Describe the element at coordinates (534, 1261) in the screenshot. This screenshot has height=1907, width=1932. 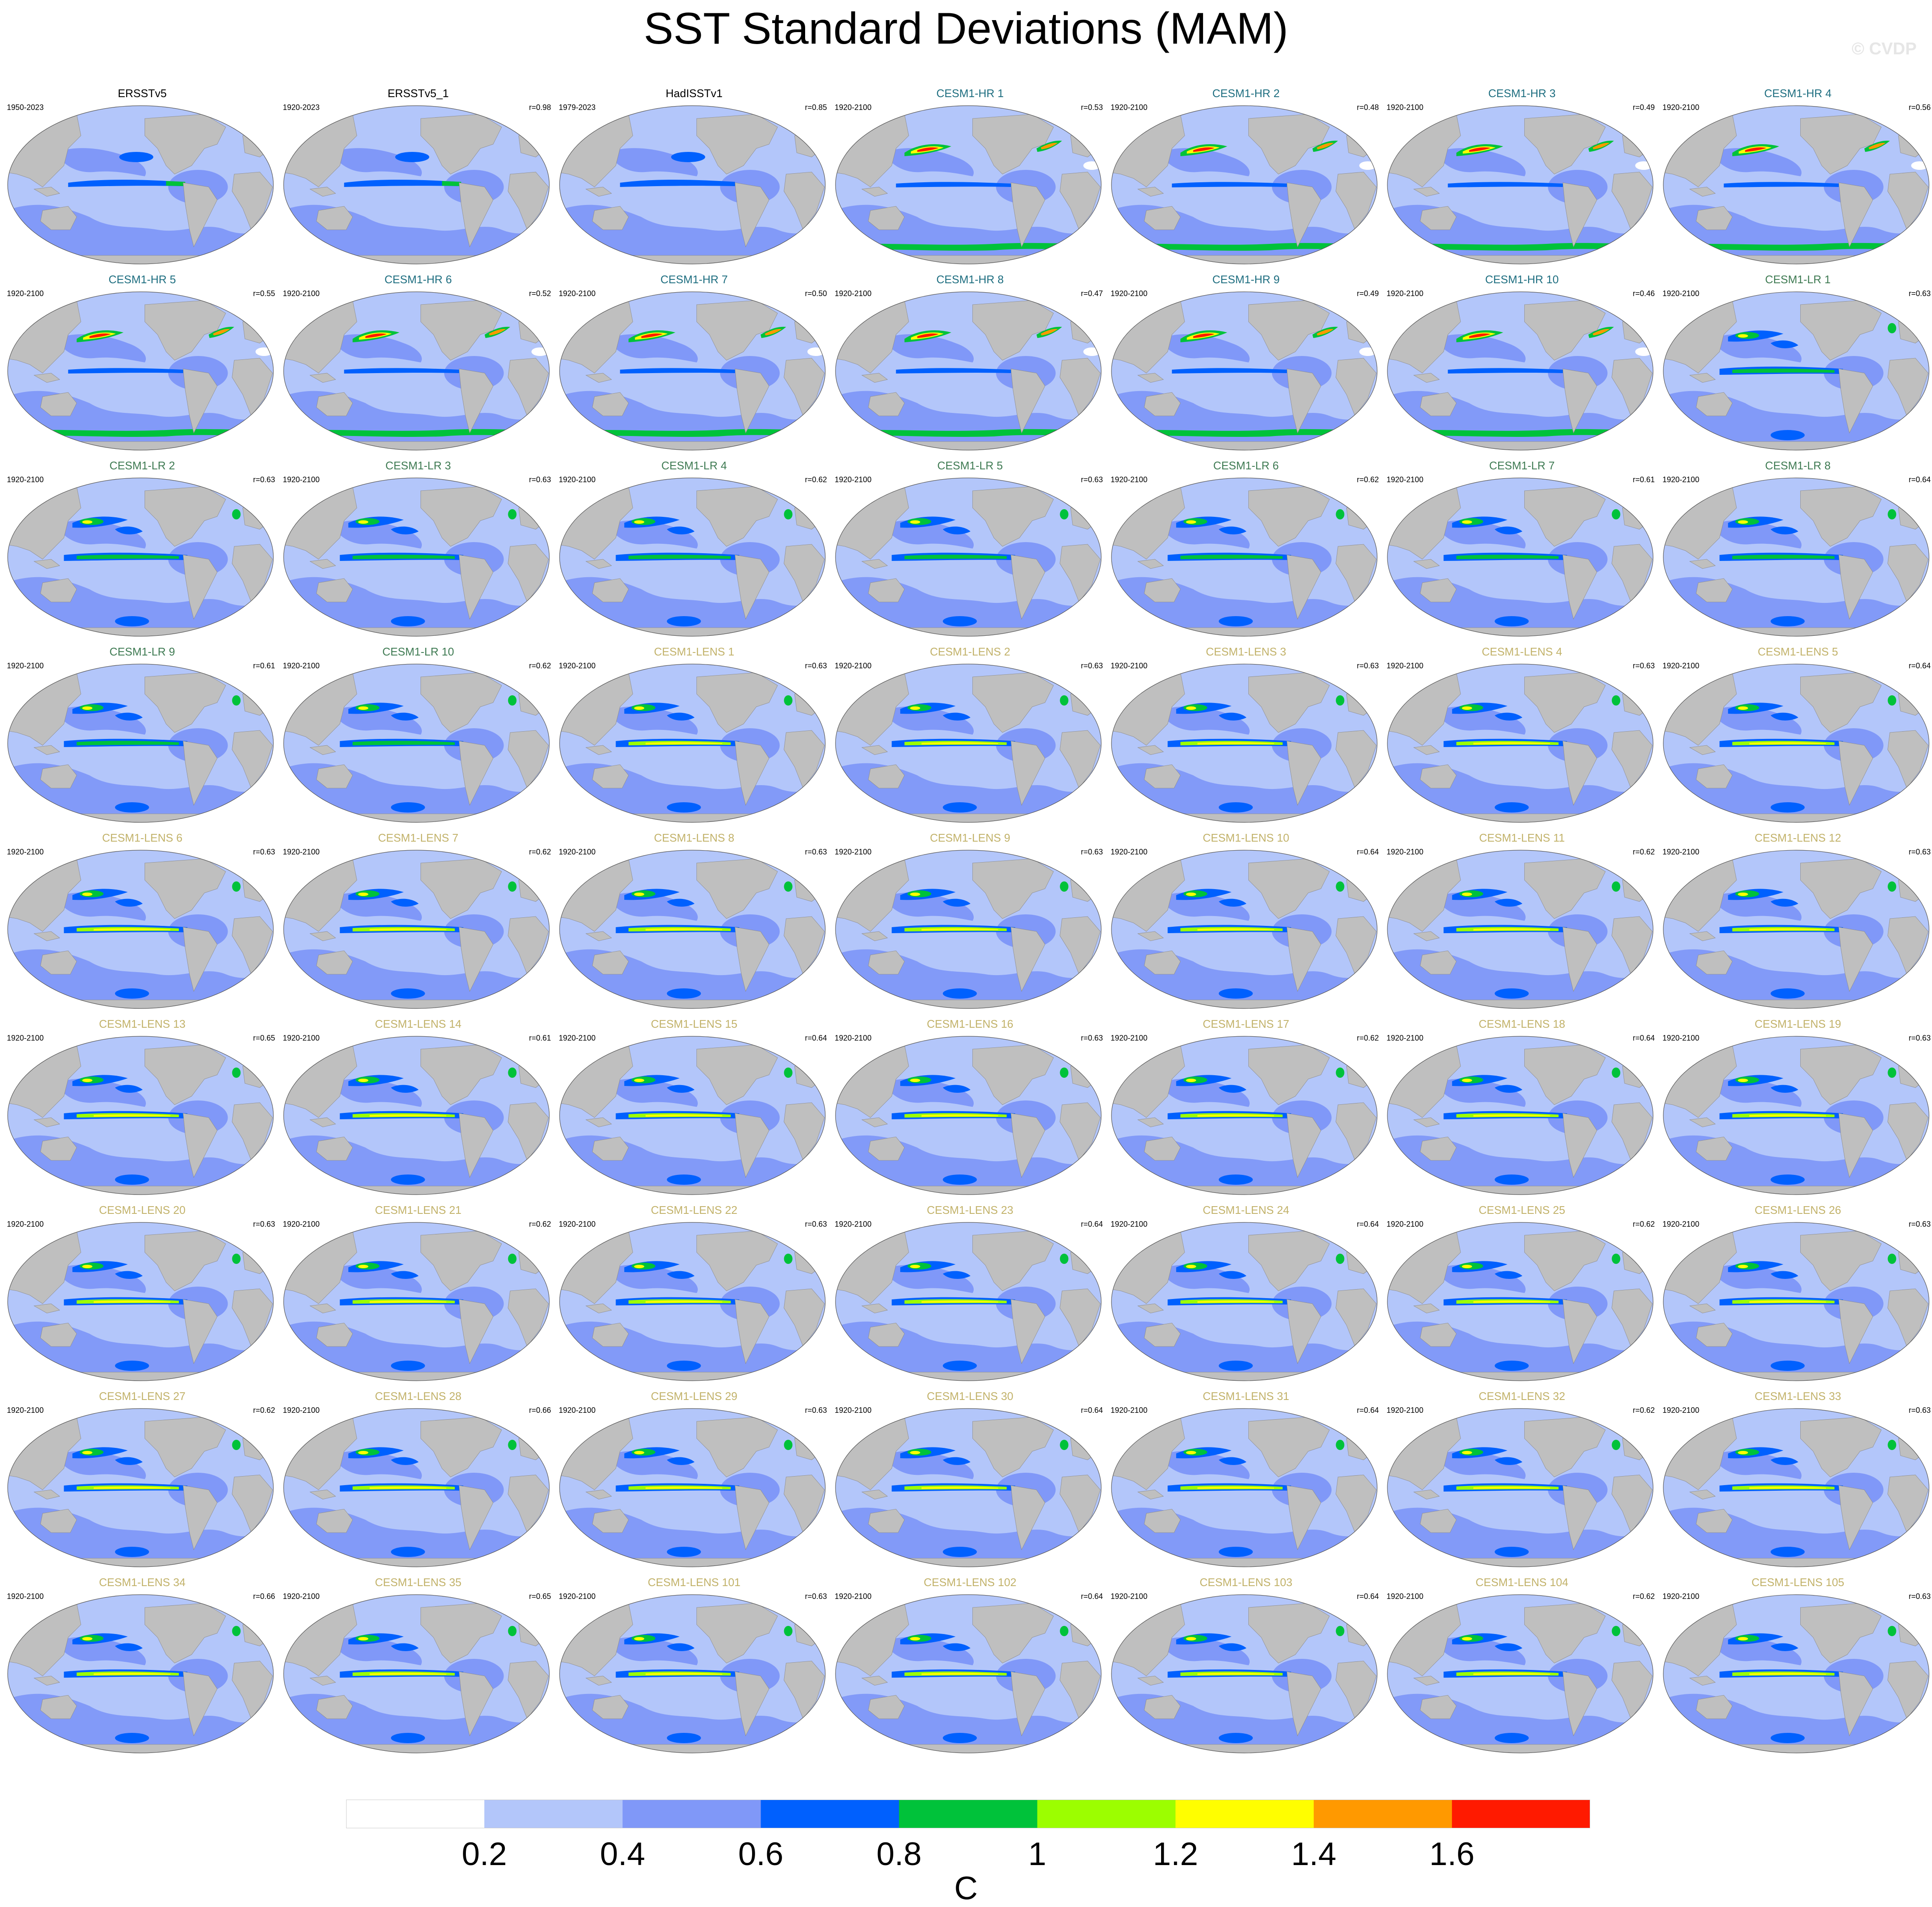
I see `panel-44-land-europe` at that location.